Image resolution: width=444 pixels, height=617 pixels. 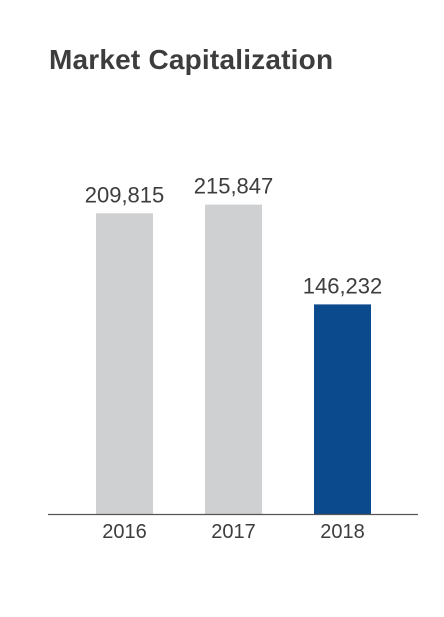 I want to click on value-labels-group: 209,815 215,847 146,232, so click(x=234, y=236).